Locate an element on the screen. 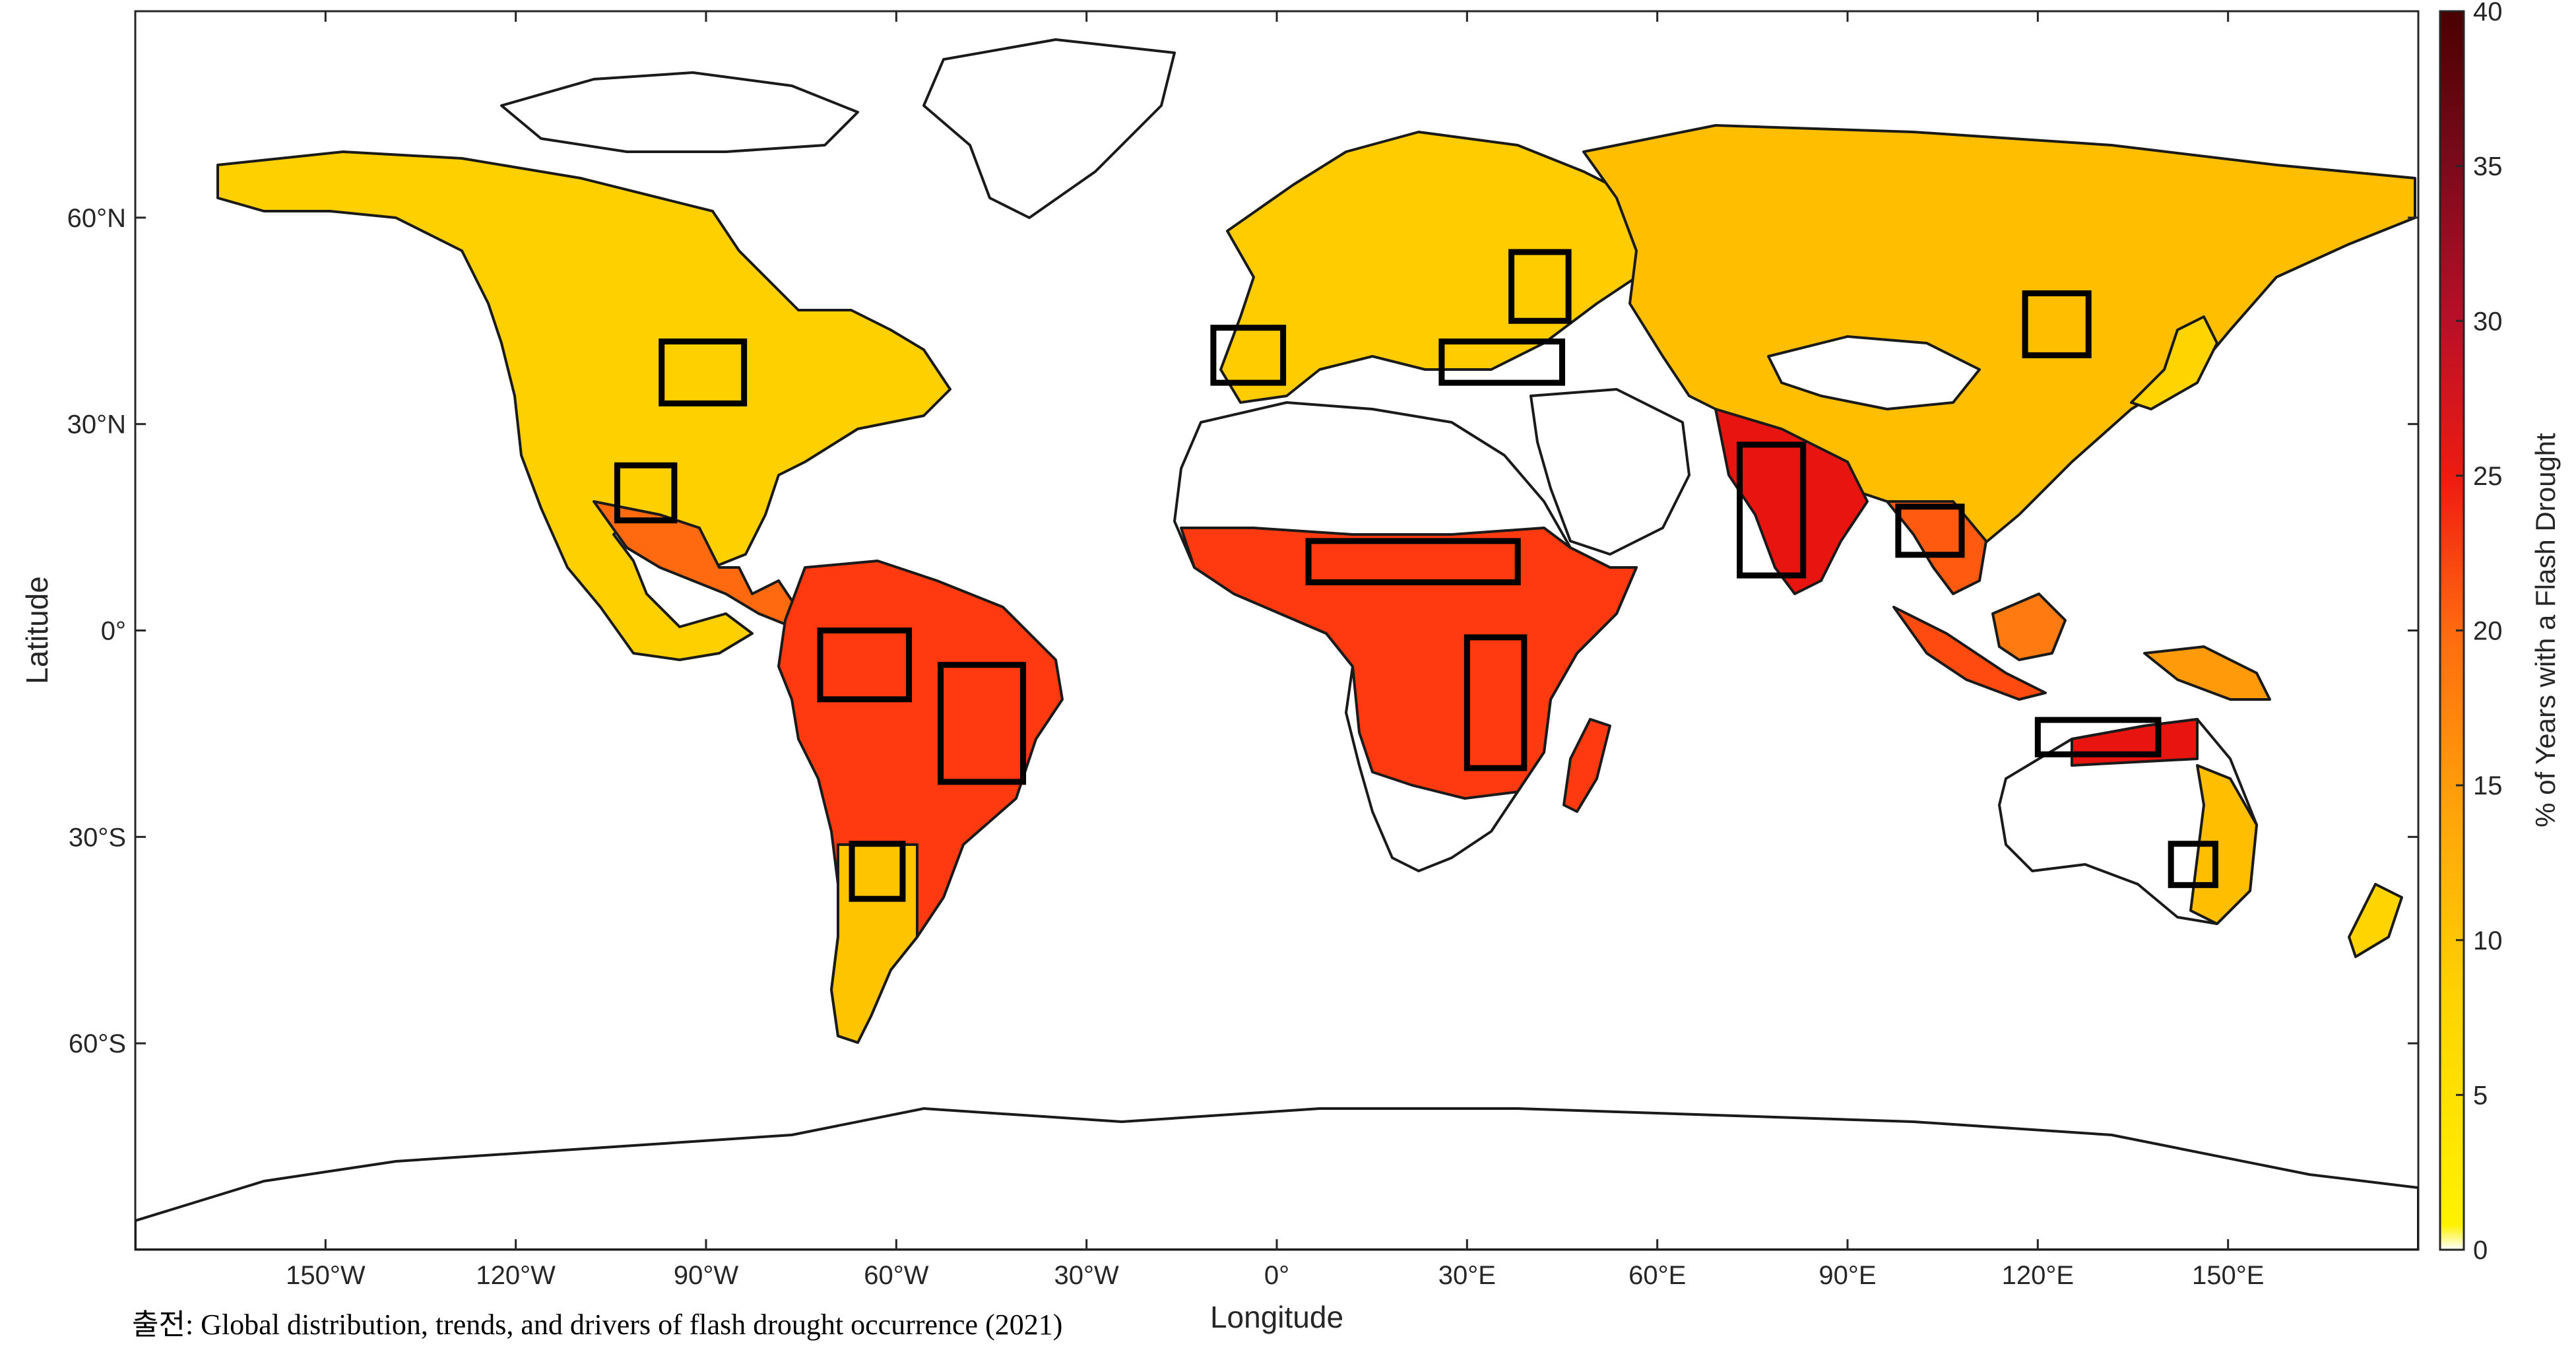 The width and height of the screenshot is (2576, 1354). y-axis-title: Latitude is located at coordinates (37, 630).